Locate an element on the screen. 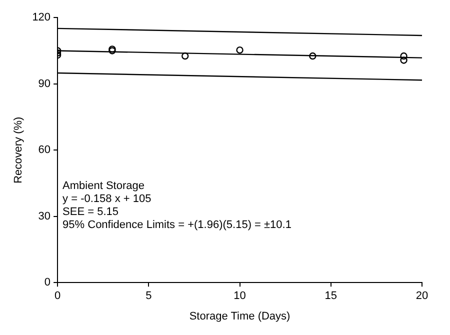 The width and height of the screenshot is (450, 335). x-axis-title: Storage Time (Days) is located at coordinates (239, 316).